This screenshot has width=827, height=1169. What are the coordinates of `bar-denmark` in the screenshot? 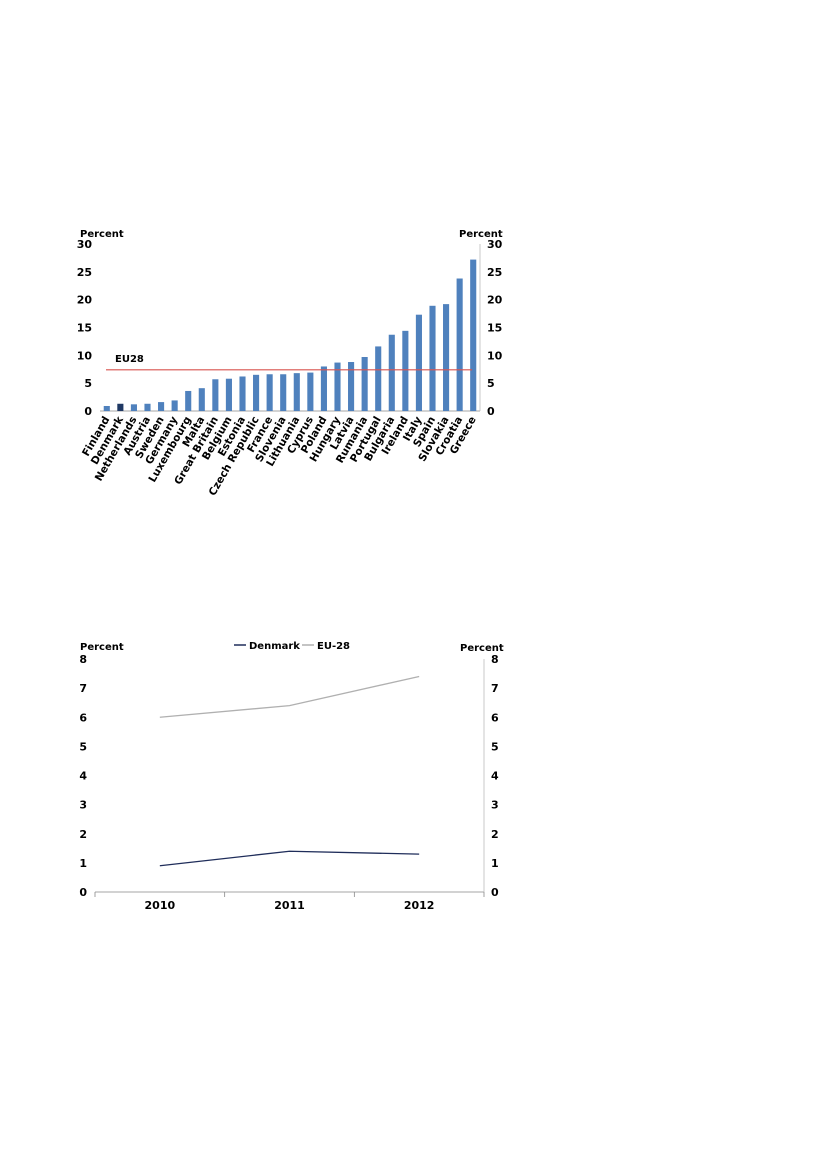 It's located at (120, 407).